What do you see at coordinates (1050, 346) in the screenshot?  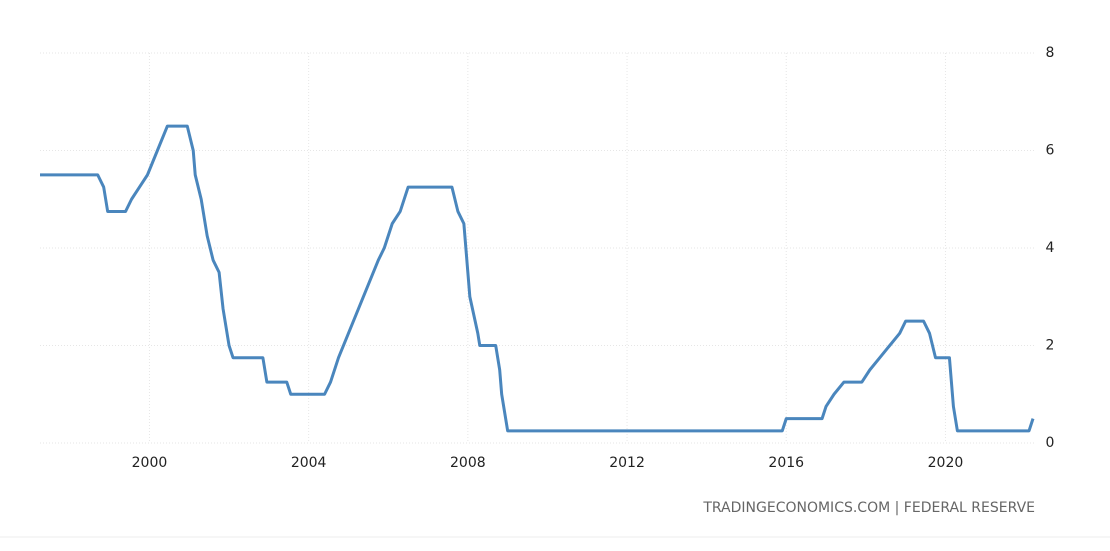 I see `y-tick-label: 2` at bounding box center [1050, 346].